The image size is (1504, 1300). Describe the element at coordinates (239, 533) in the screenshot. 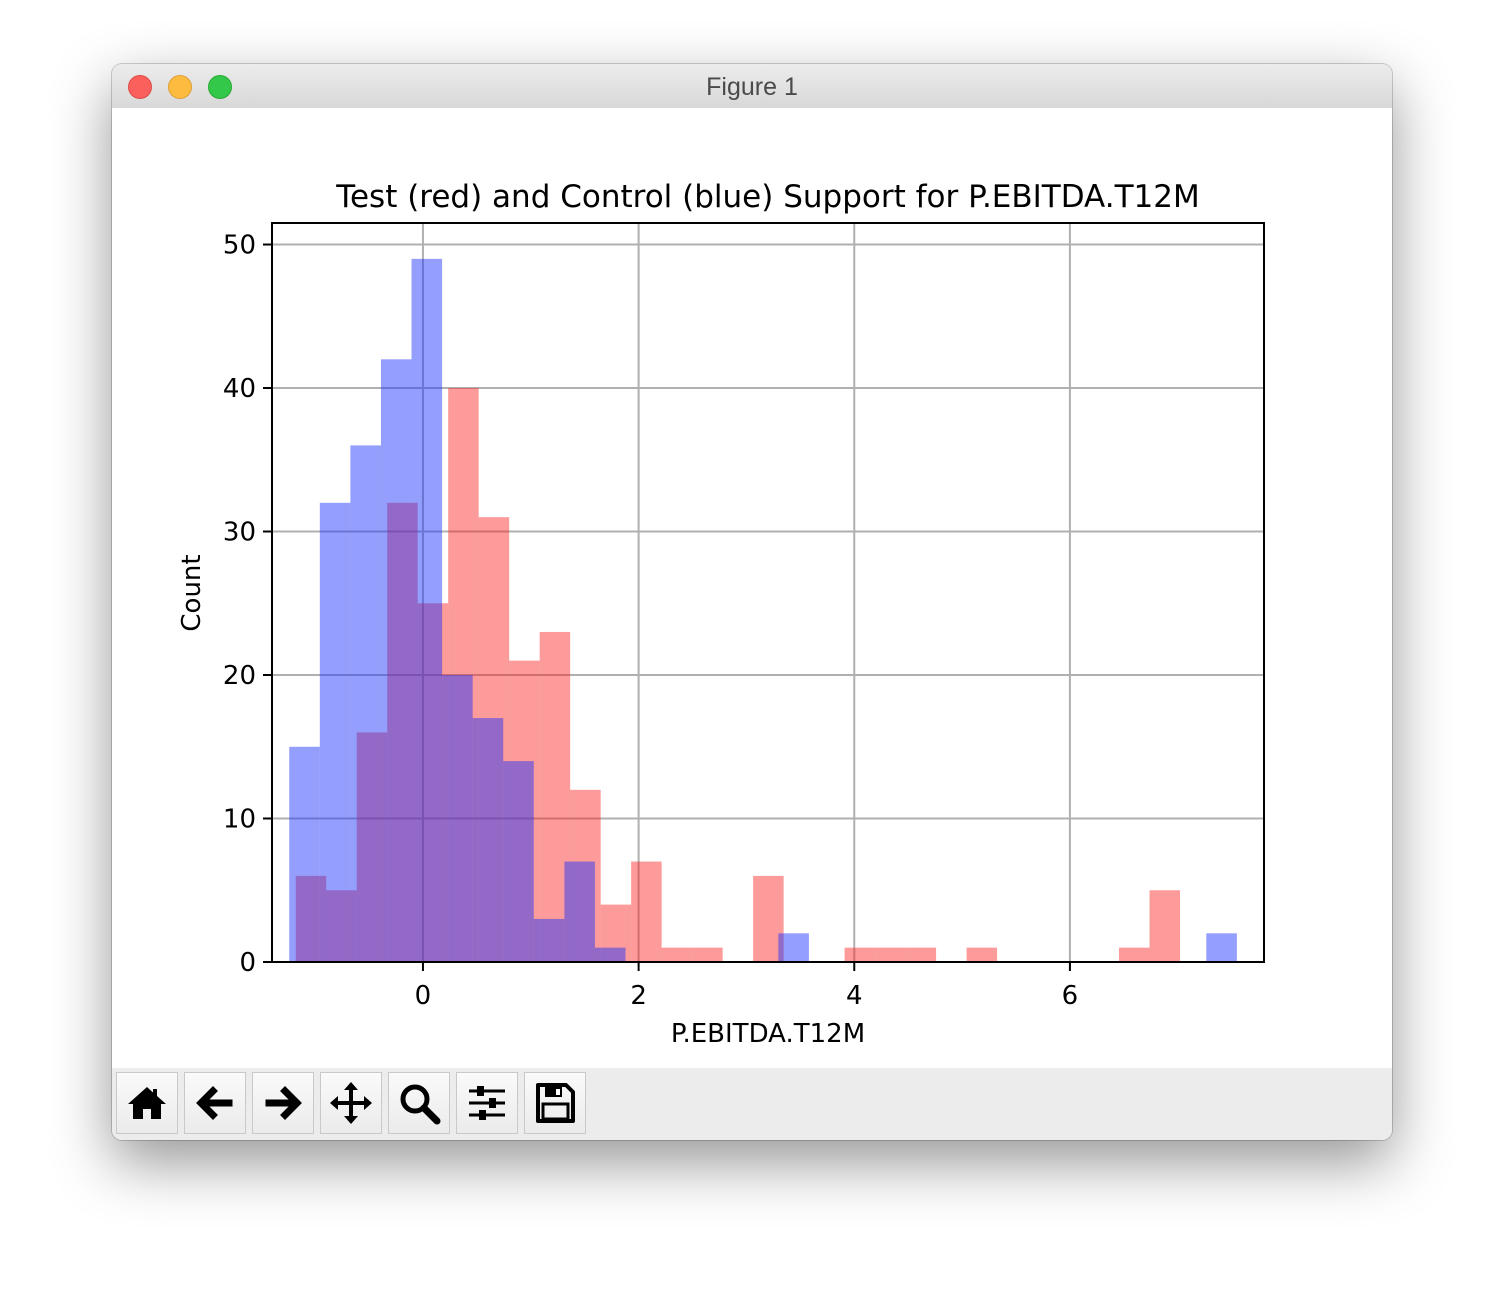

I see `y-tick-label: 30` at that location.